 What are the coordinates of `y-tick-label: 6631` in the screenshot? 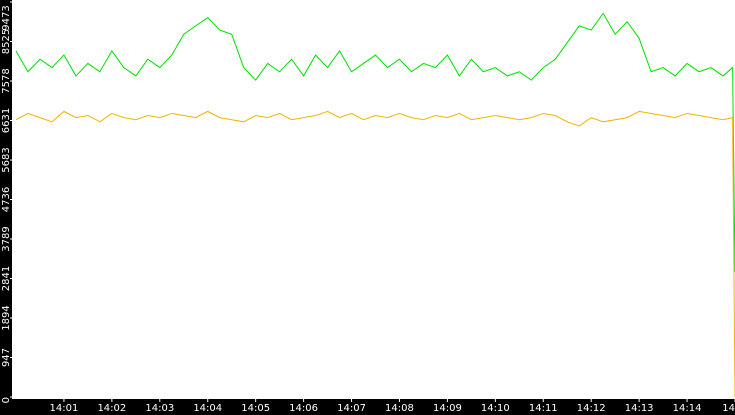 It's located at (6, 120).